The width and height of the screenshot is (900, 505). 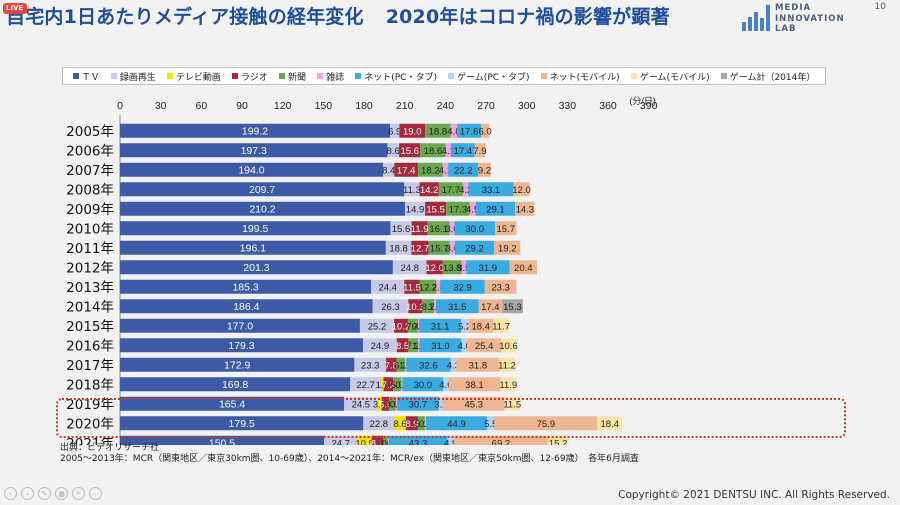 What do you see at coordinates (388, 170) in the screenshot?
I see `data-label: 8.4` at bounding box center [388, 170].